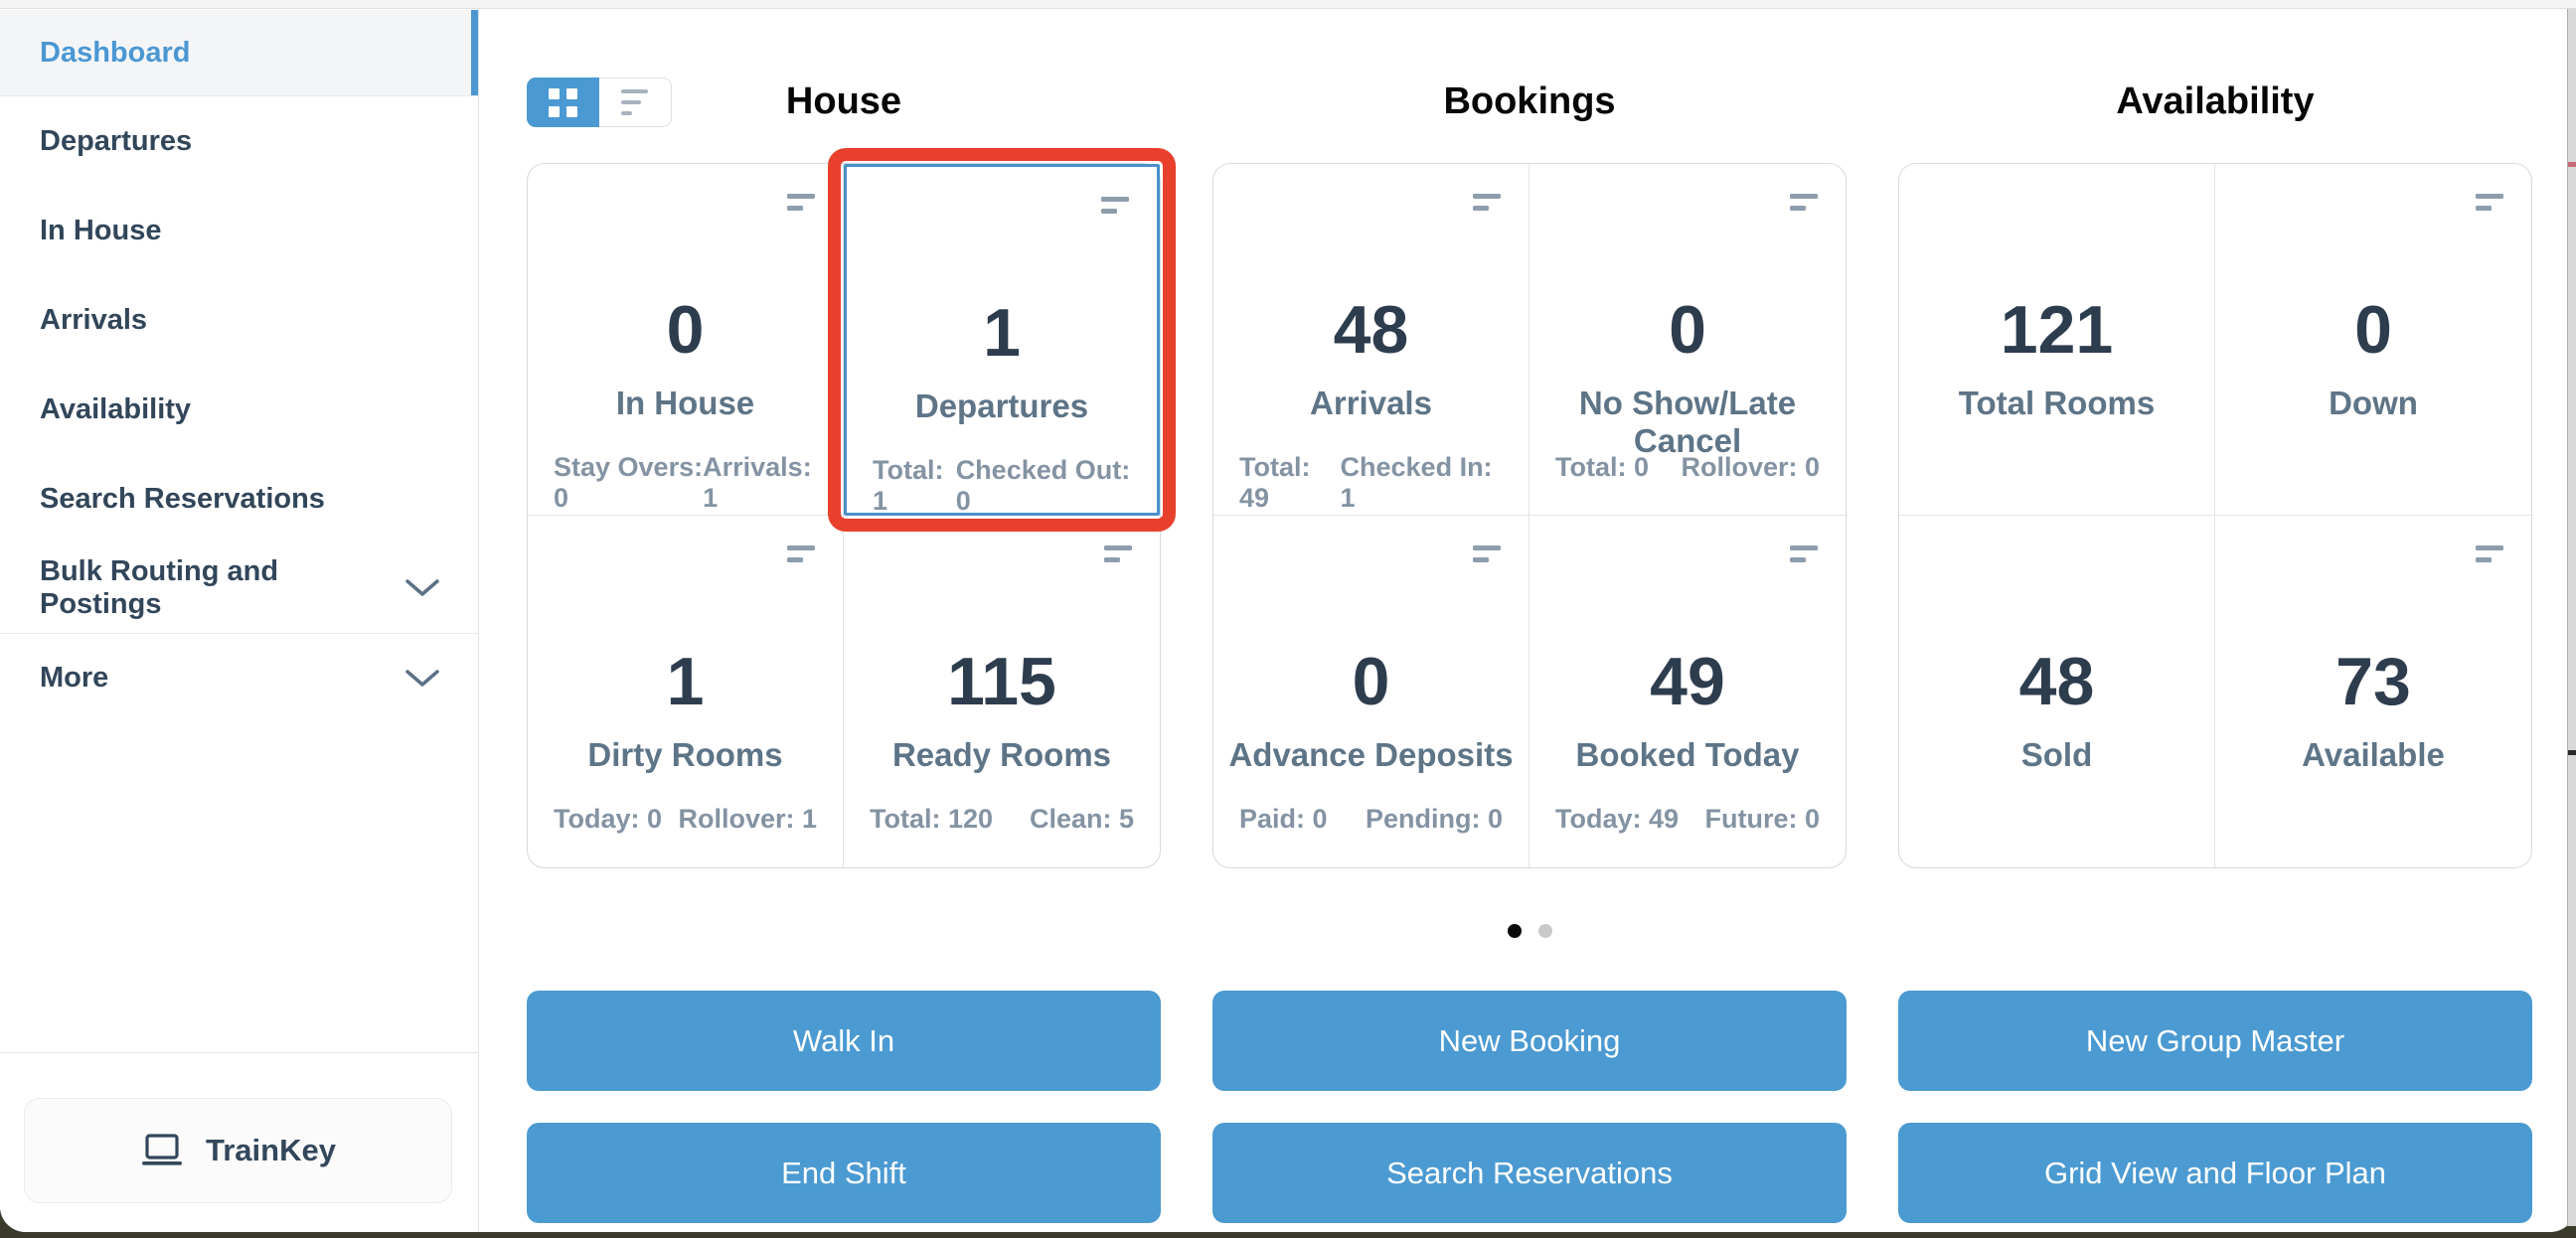 The image size is (2576, 1238). Describe the element at coordinates (1529, 931) in the screenshot. I see `carousel-dots` at that location.